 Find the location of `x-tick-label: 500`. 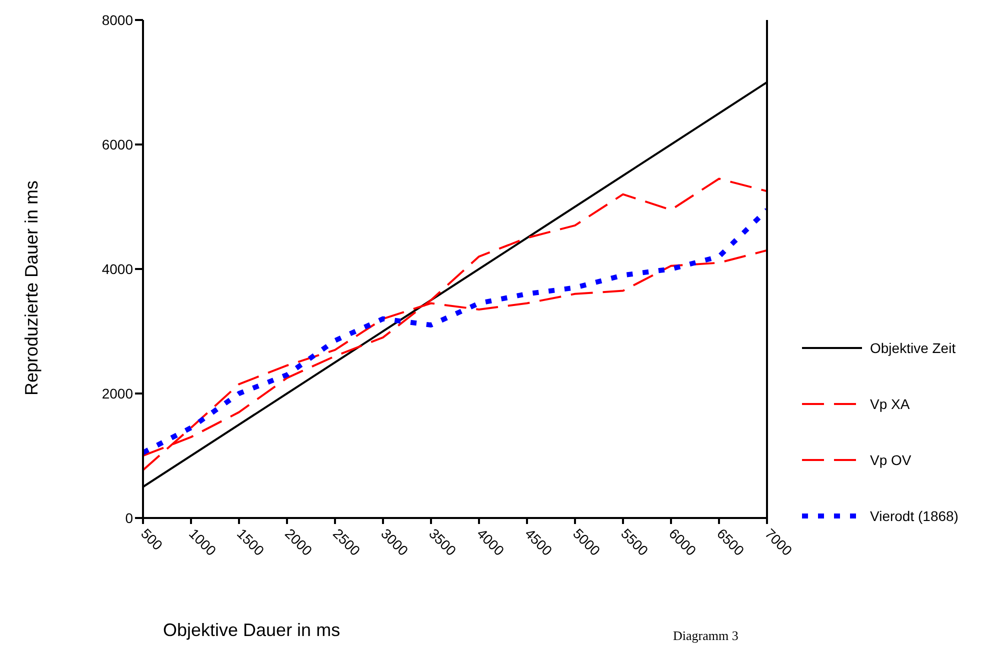

x-tick-label: 500 is located at coordinates (152, 539).